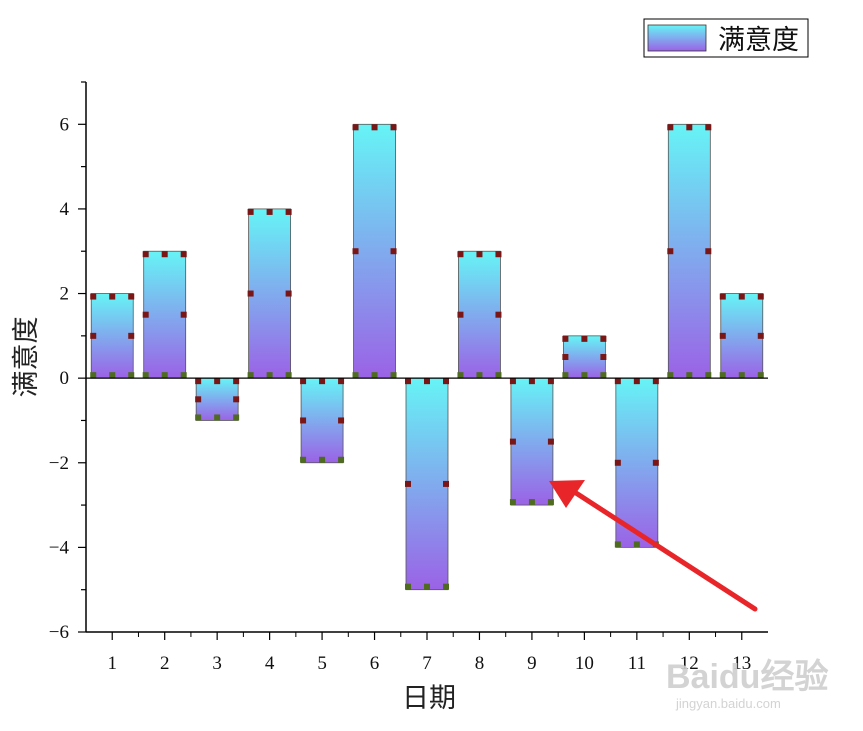 This screenshot has width=863, height=731. Describe the element at coordinates (677, 38) in the screenshot. I see `legend-swatch` at that location.